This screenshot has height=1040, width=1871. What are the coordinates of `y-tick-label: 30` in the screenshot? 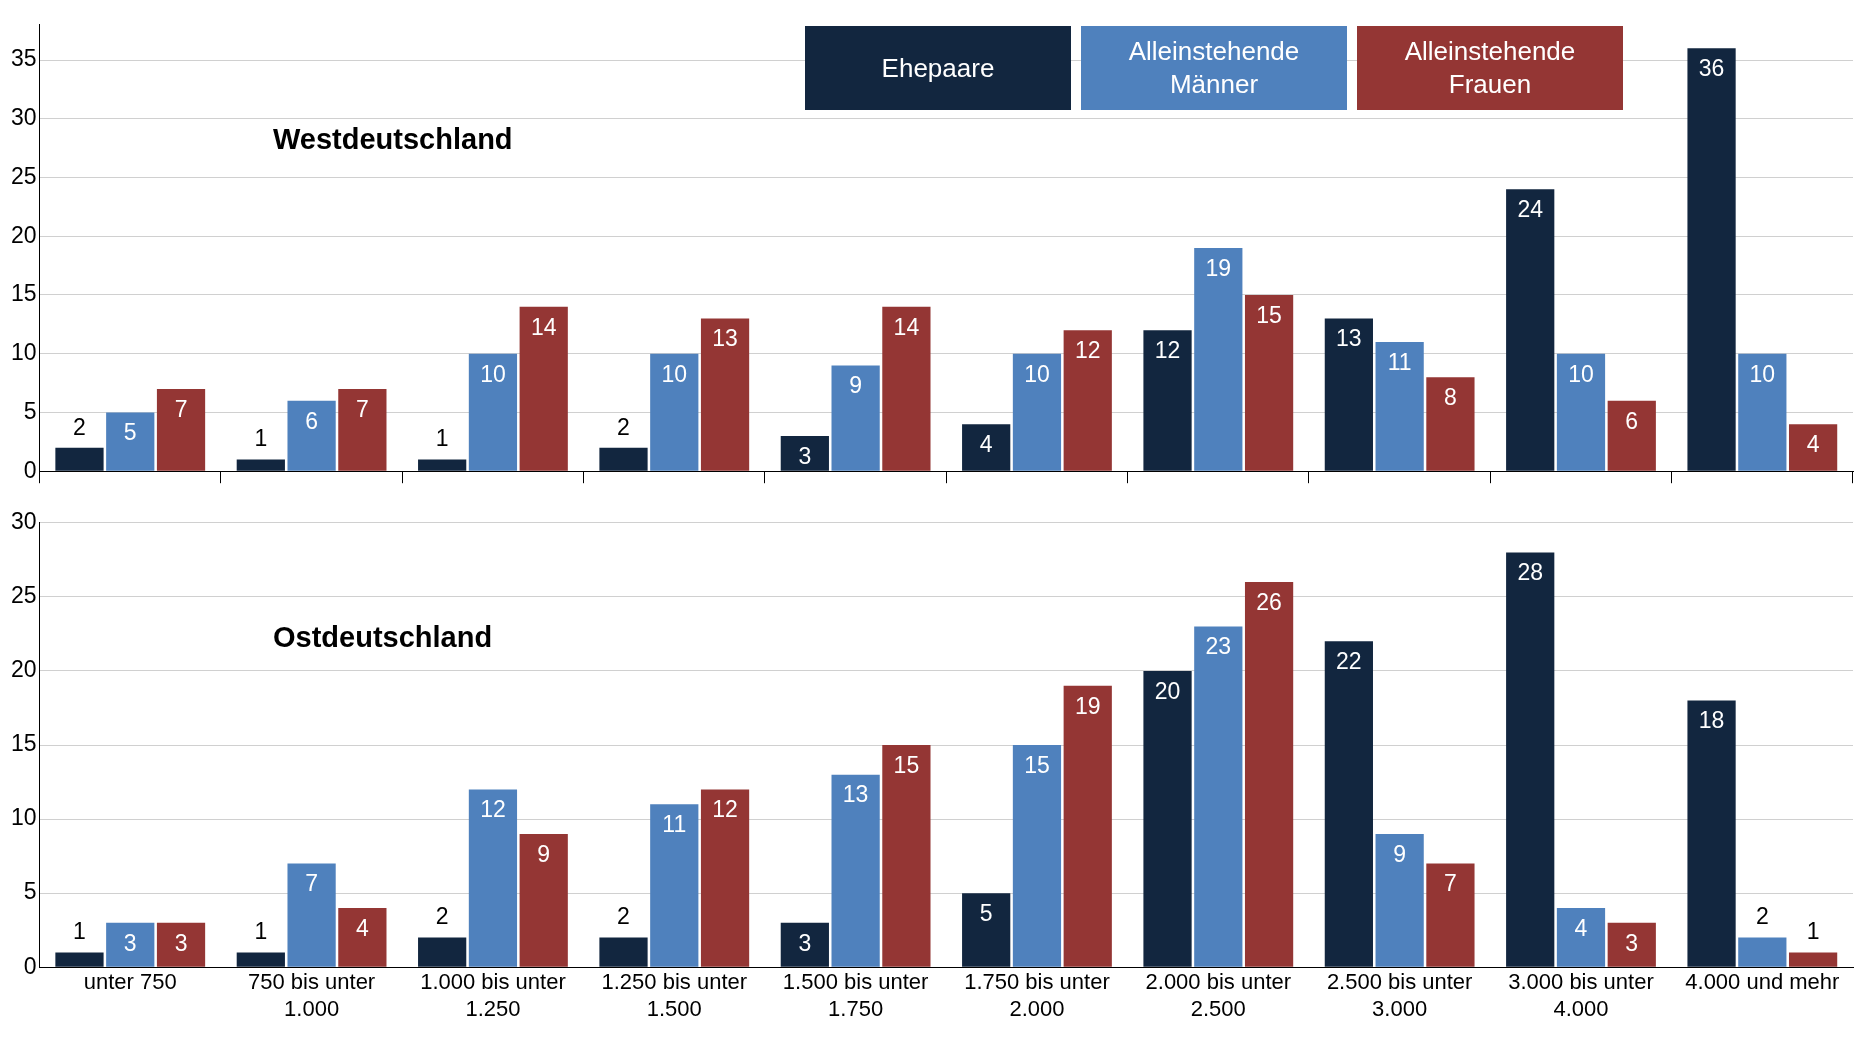 It's located at (23, 117).